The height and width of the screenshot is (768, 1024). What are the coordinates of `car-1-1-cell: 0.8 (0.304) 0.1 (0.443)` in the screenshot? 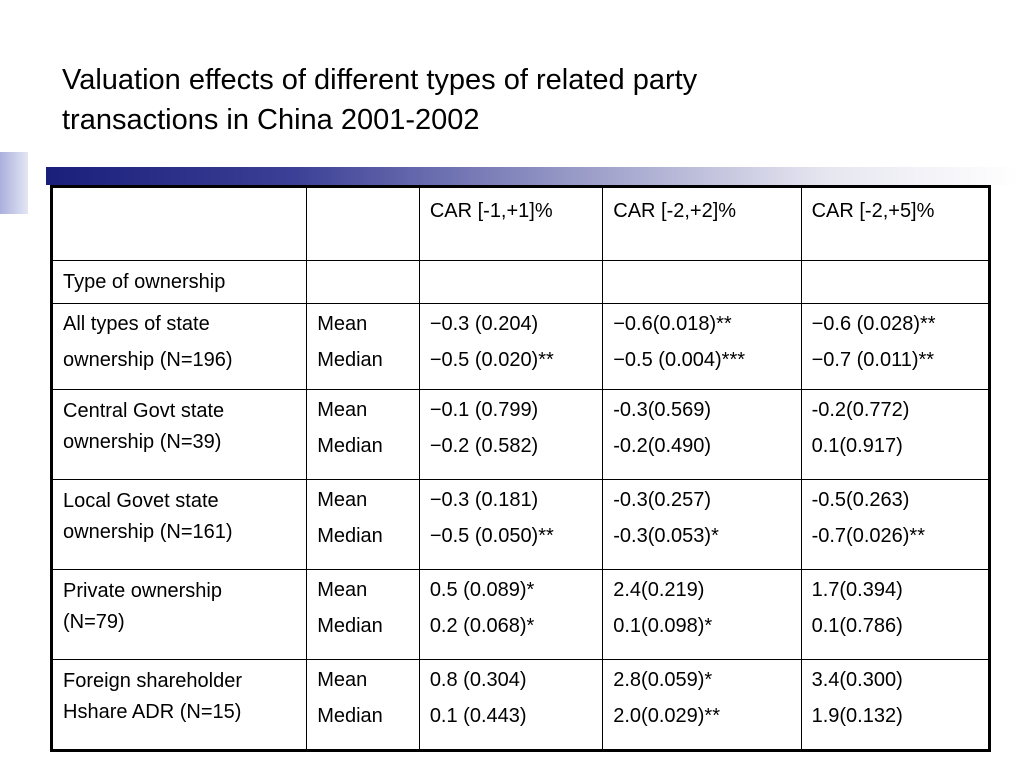 It's located at (511, 705).